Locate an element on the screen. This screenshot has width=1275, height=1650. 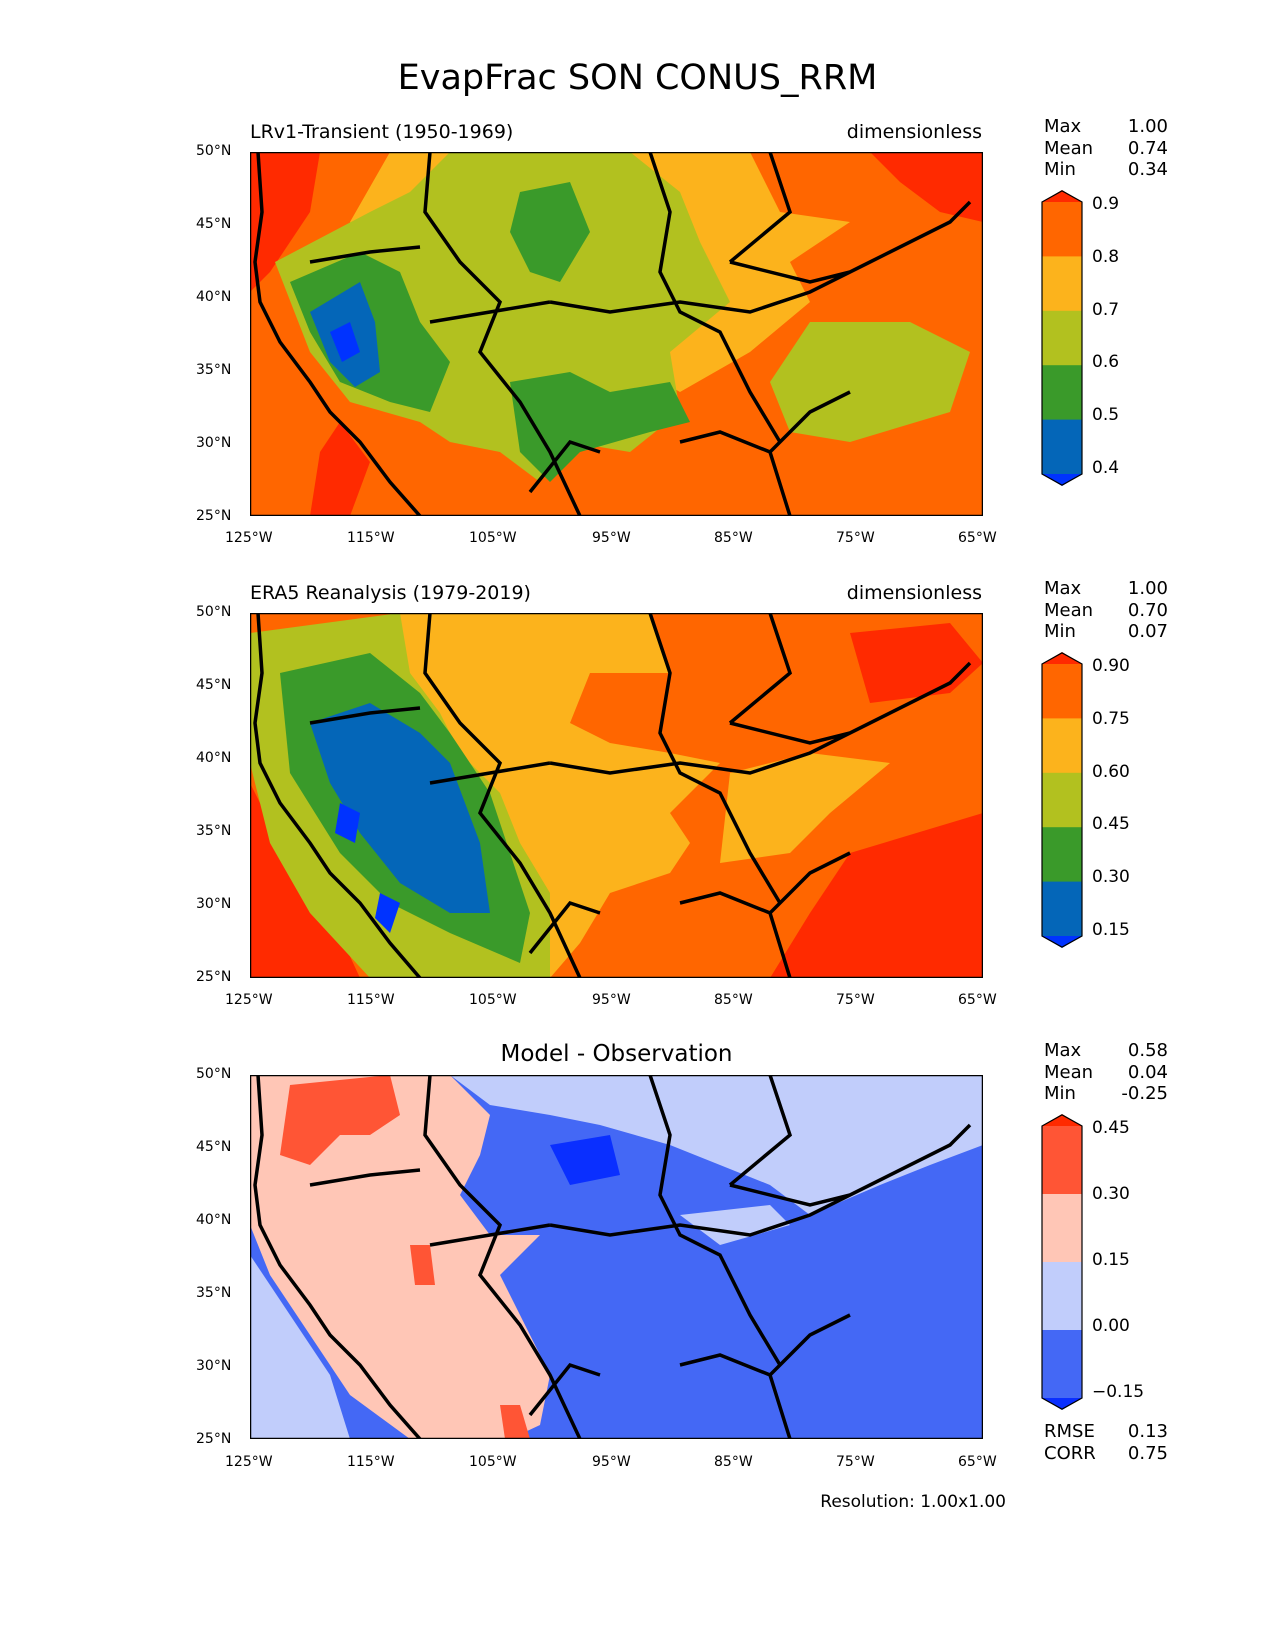
colorbar-tick: 0.30 is located at coordinates (1111, 1194).